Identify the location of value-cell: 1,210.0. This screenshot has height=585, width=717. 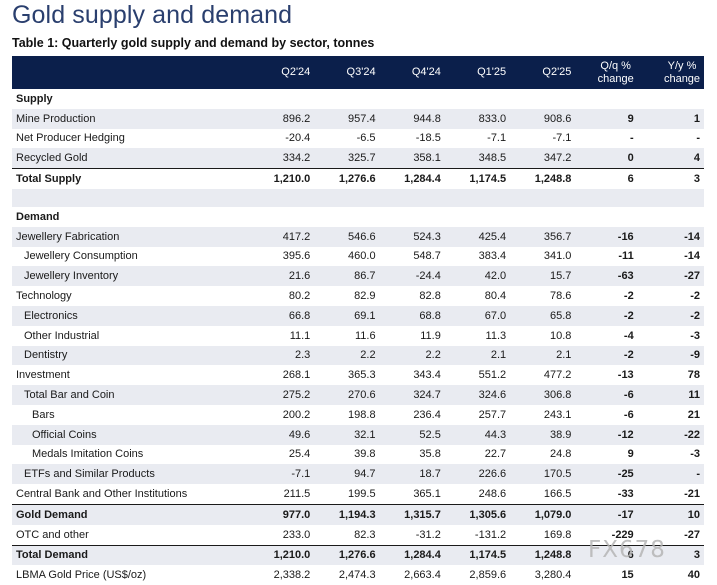
(278, 555).